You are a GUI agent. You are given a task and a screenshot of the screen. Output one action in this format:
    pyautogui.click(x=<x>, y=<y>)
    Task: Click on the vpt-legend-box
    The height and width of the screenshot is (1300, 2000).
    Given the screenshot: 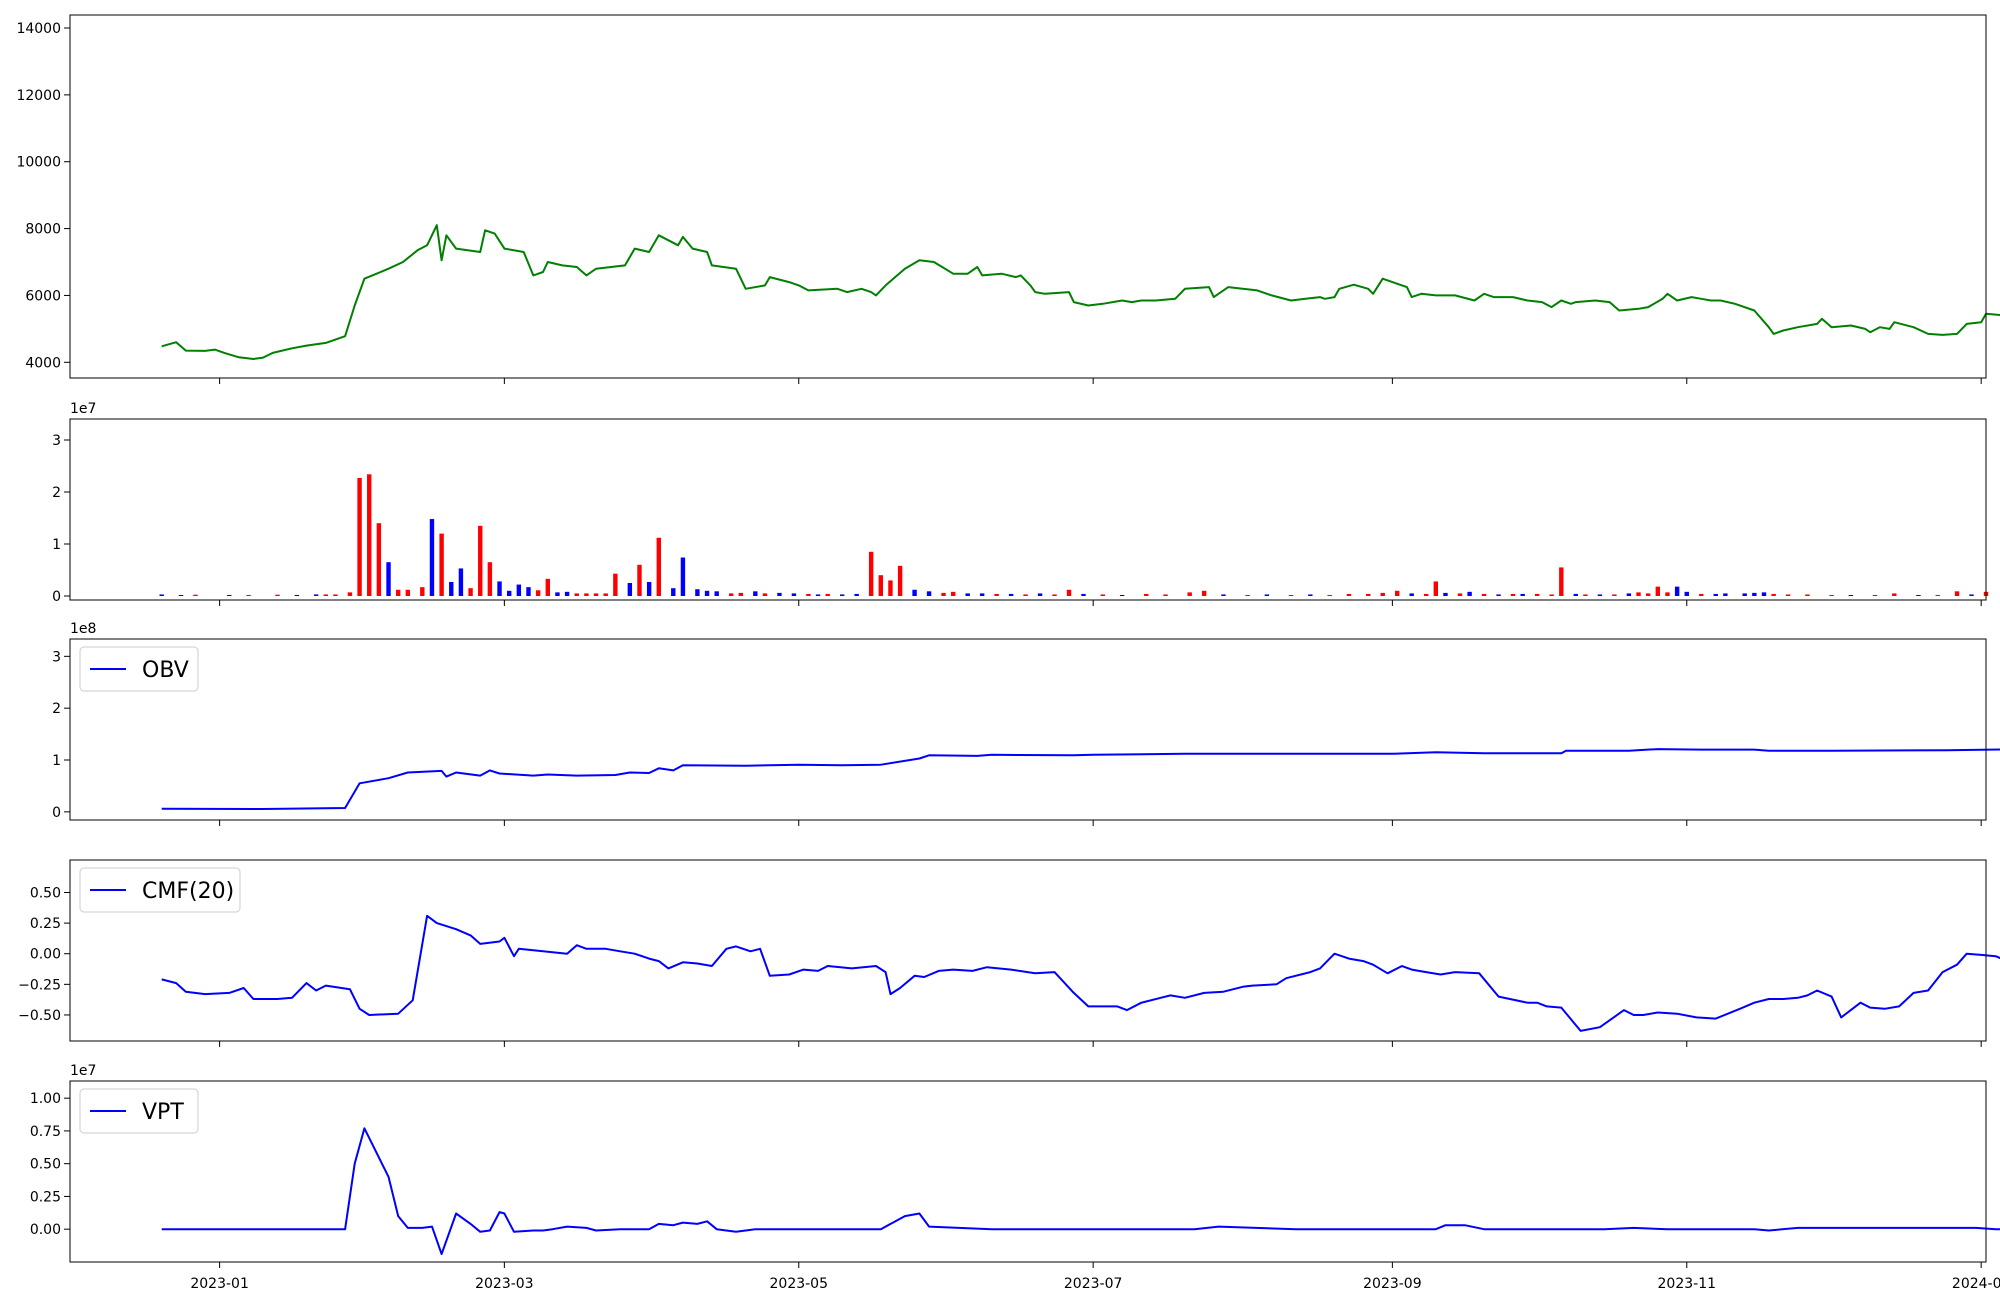 What is the action you would take?
    pyautogui.click(x=139, y=1111)
    